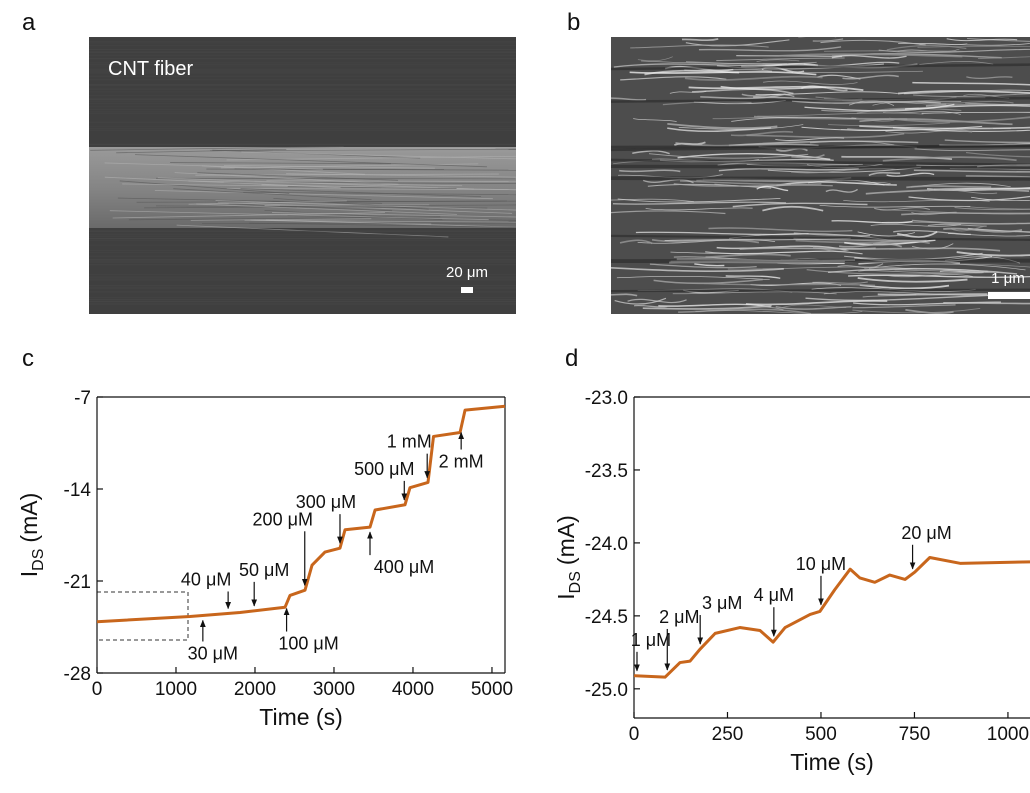 This screenshot has height=793, width=1030. What do you see at coordinates (255, 689) in the screenshot?
I see `x-tick-label: 2000` at bounding box center [255, 689].